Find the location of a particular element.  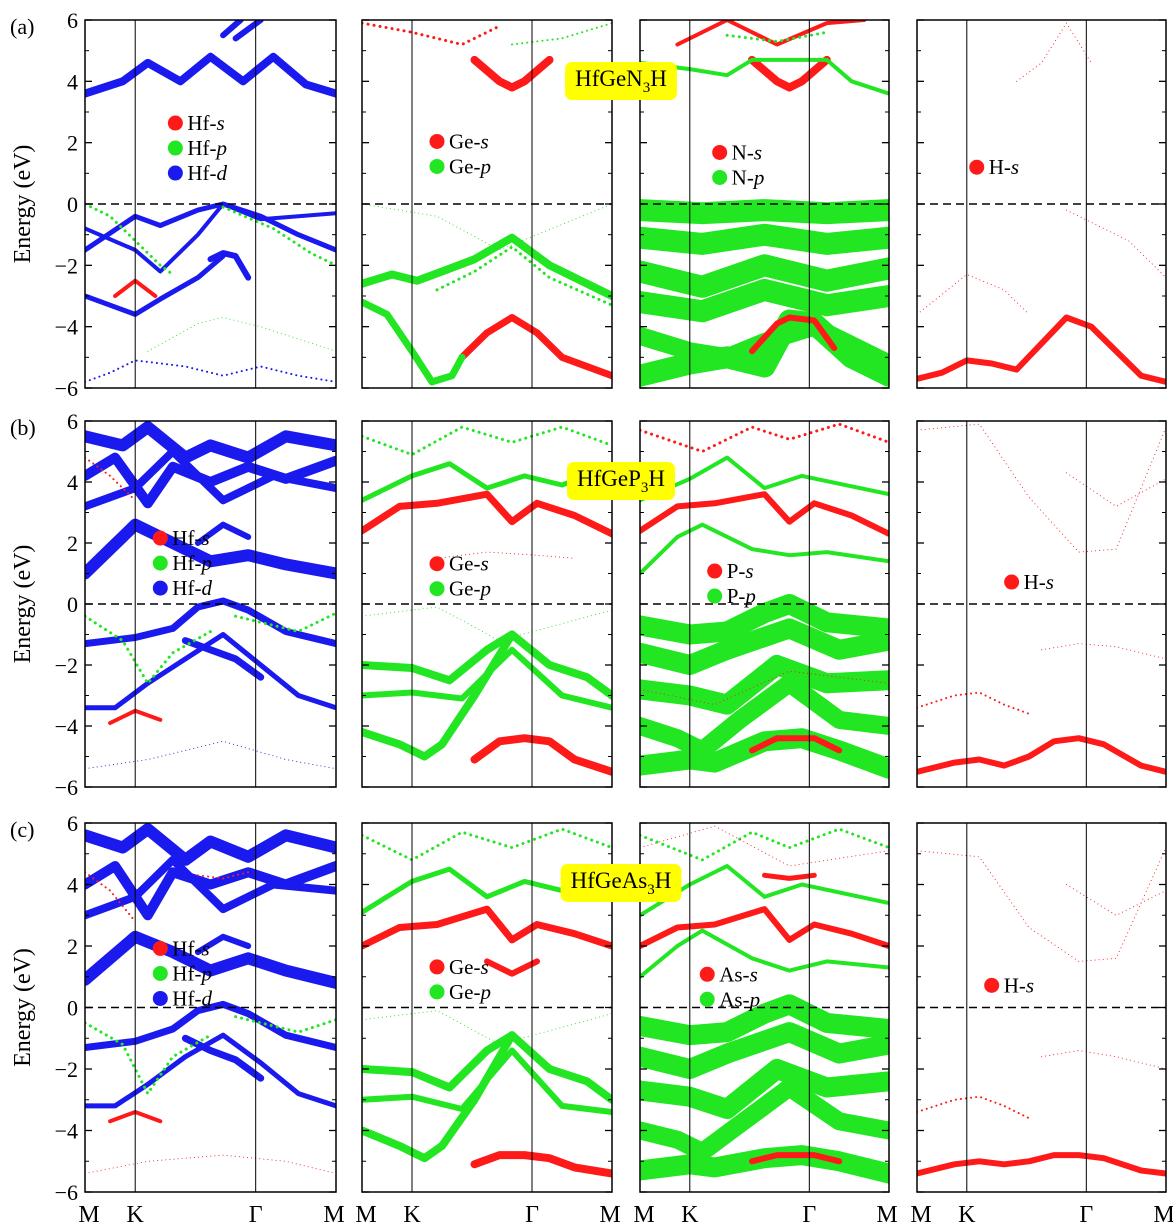

panel-label: (c) is located at coordinates (22, 829).